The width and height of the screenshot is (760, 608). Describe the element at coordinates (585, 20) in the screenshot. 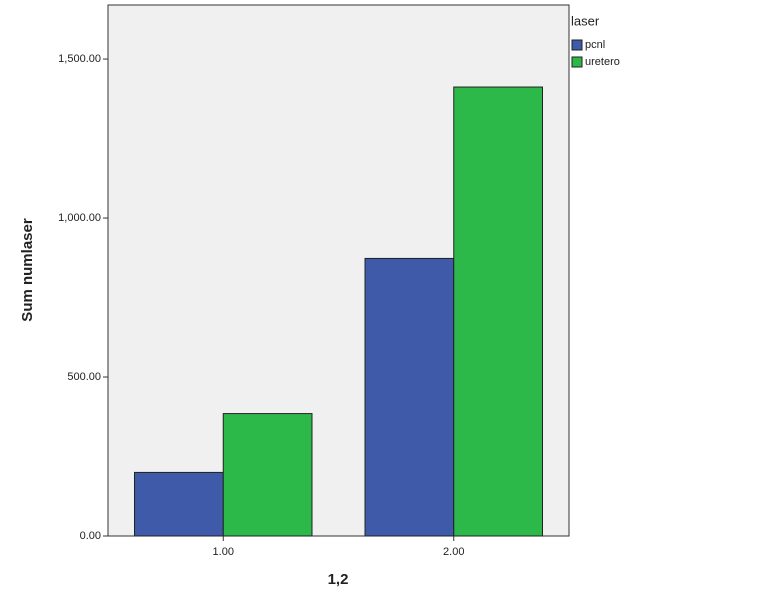

I see `legend-title: laser` at that location.